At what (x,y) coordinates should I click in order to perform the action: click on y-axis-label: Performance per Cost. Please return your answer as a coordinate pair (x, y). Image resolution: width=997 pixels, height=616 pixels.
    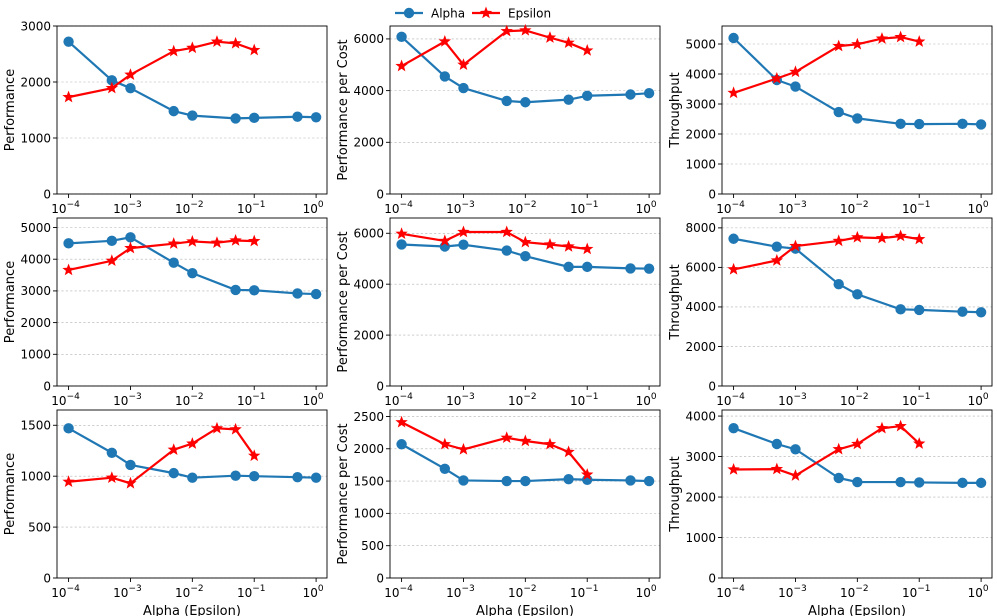
    Looking at the image, I should click on (343, 109).